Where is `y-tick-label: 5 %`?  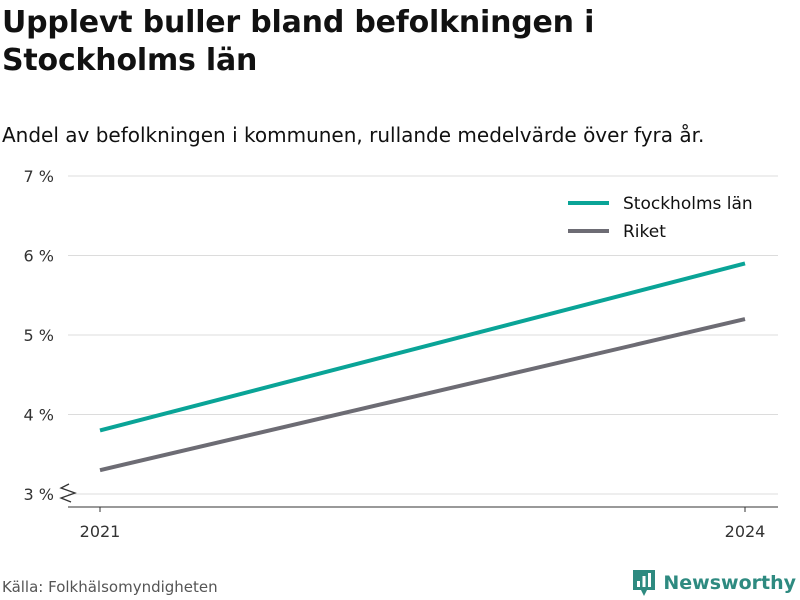
y-tick-label: 5 % is located at coordinates (39, 335).